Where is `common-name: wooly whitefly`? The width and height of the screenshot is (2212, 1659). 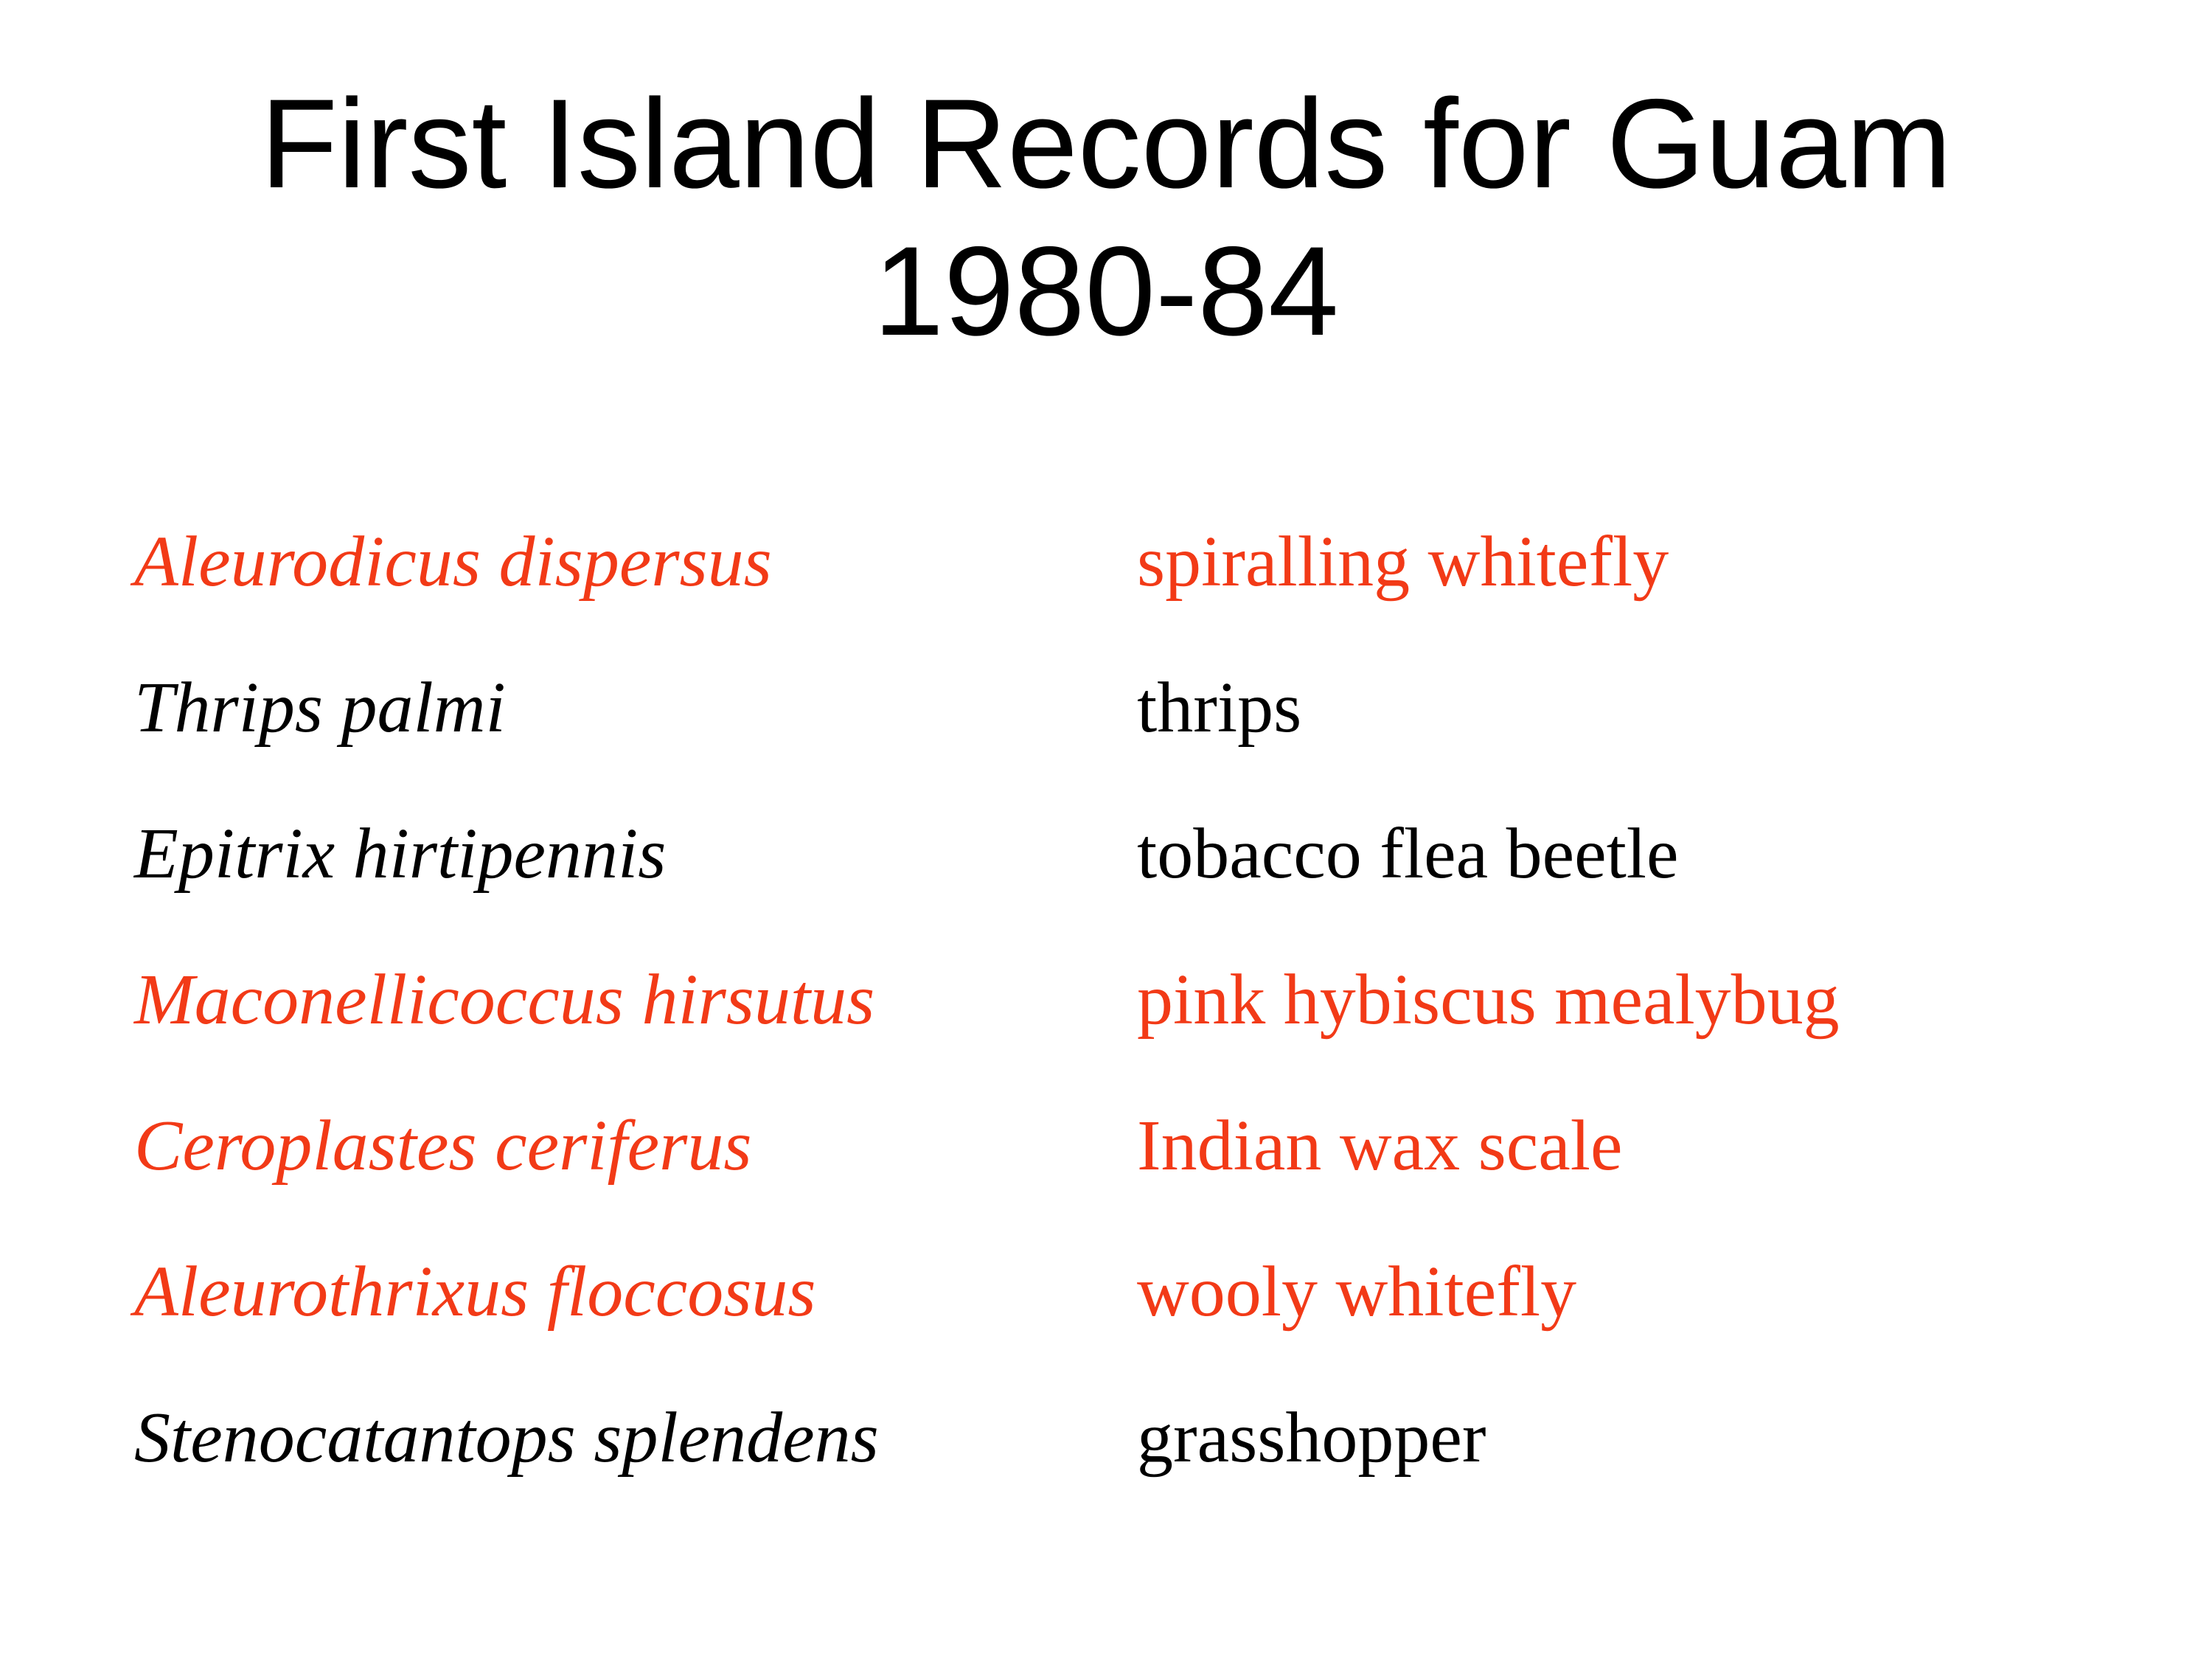 common-name: wooly whitefly is located at coordinates (1357, 1292).